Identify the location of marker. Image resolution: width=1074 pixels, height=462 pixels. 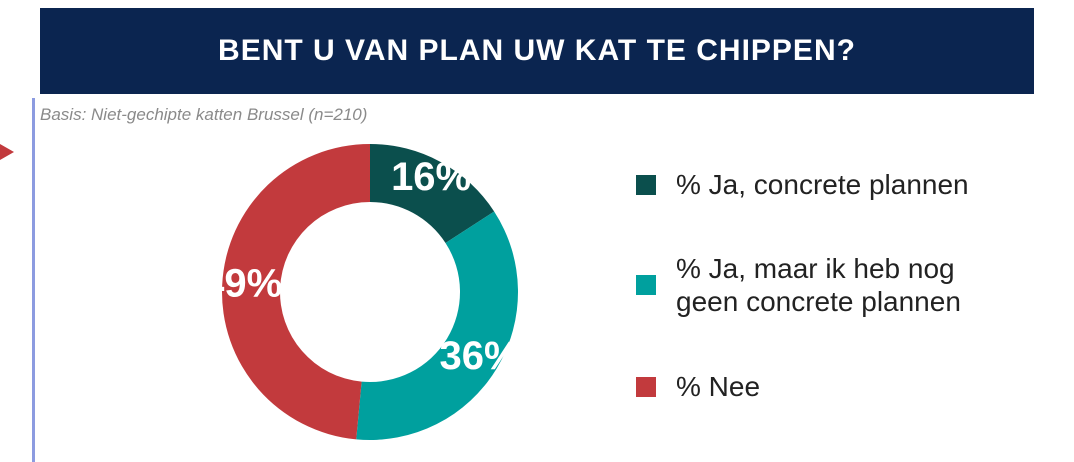
(7, 152).